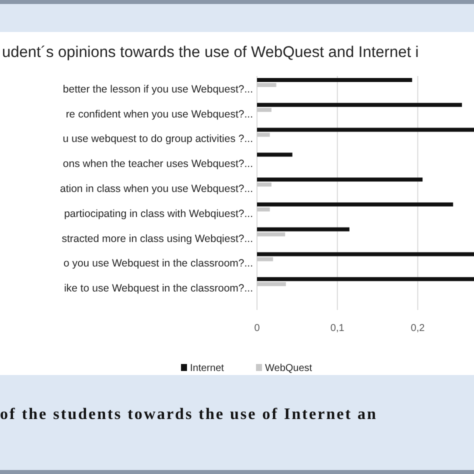  What do you see at coordinates (207, 368) in the screenshot?
I see `legend-label: Internet` at bounding box center [207, 368].